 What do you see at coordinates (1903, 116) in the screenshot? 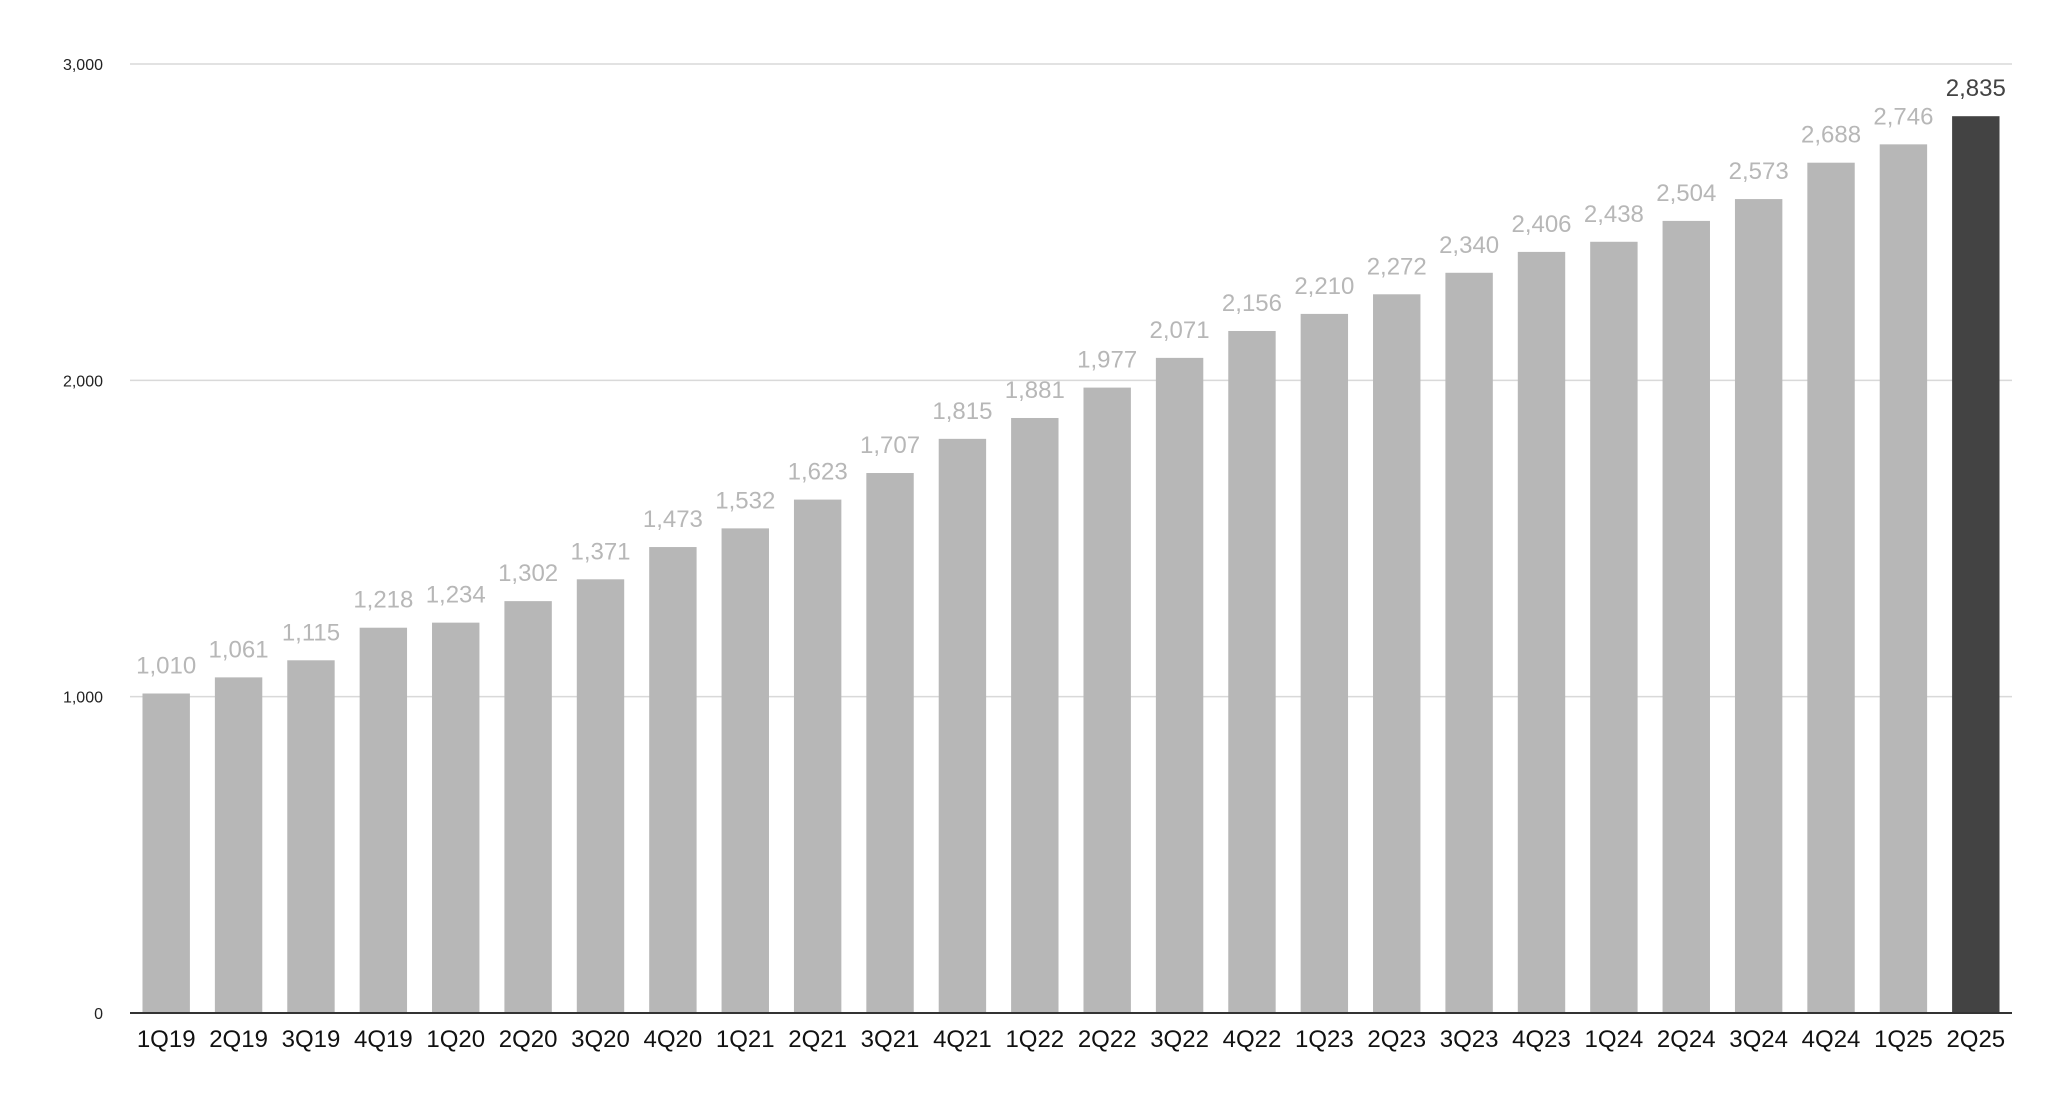
I see `data-label: 2,746` at bounding box center [1903, 116].